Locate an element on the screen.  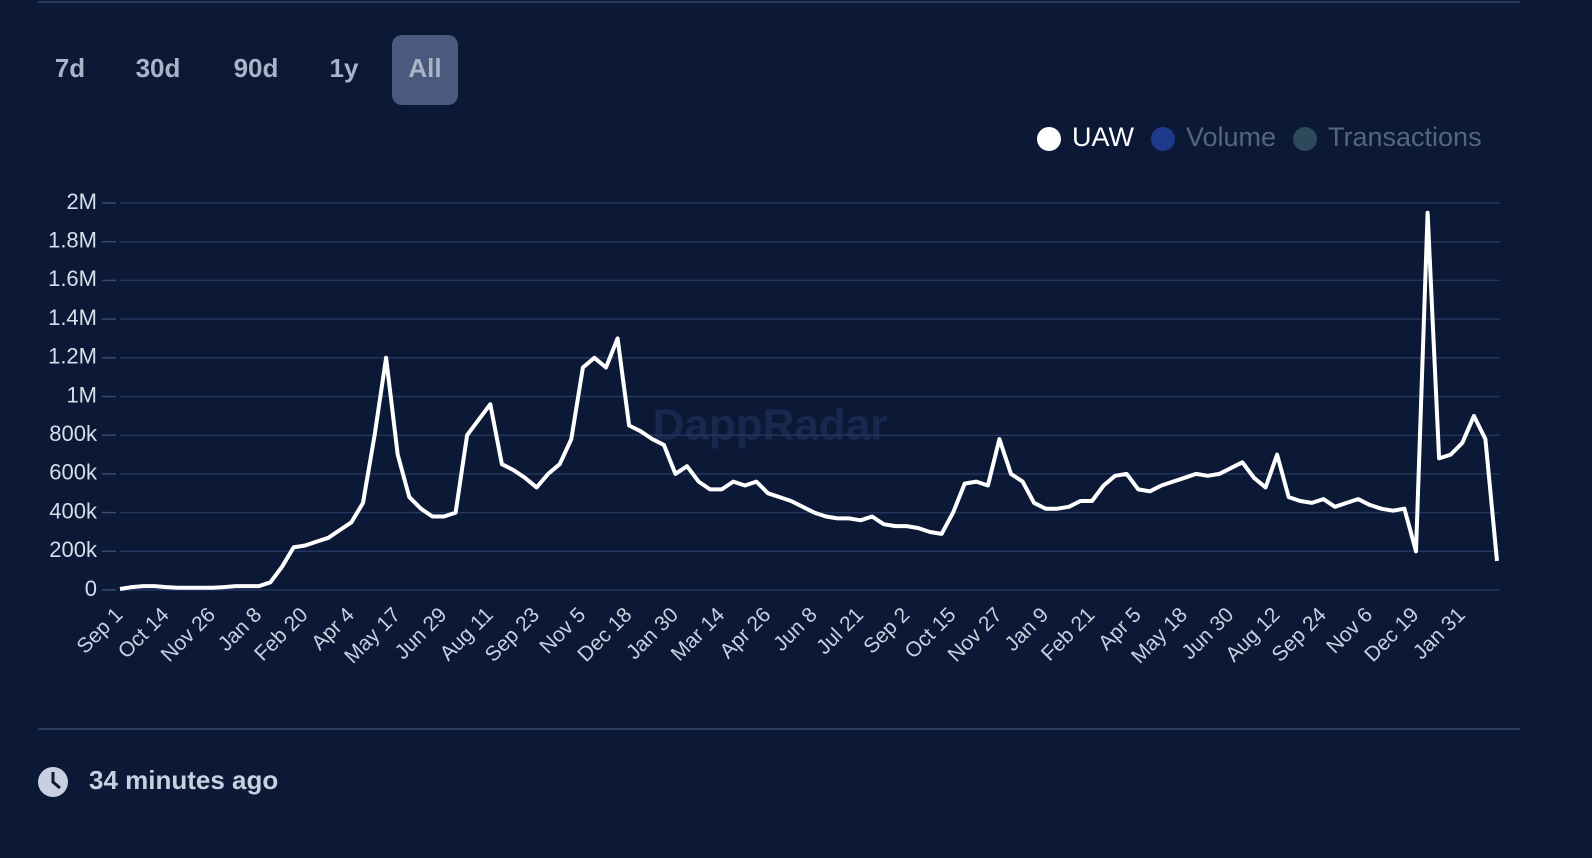
button-label: 30d is located at coordinates (158, 68).